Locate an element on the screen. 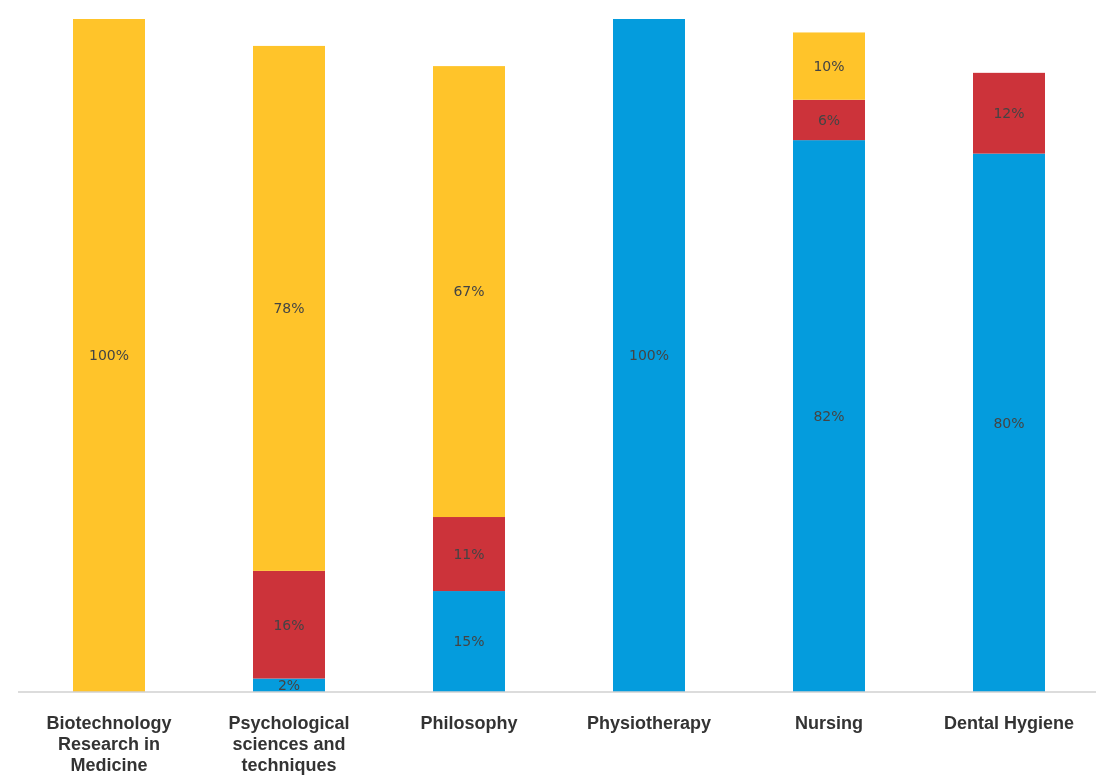 Image resolution: width=1096 pixels, height=777 pixels. data-label: 67% is located at coordinates (469, 291).